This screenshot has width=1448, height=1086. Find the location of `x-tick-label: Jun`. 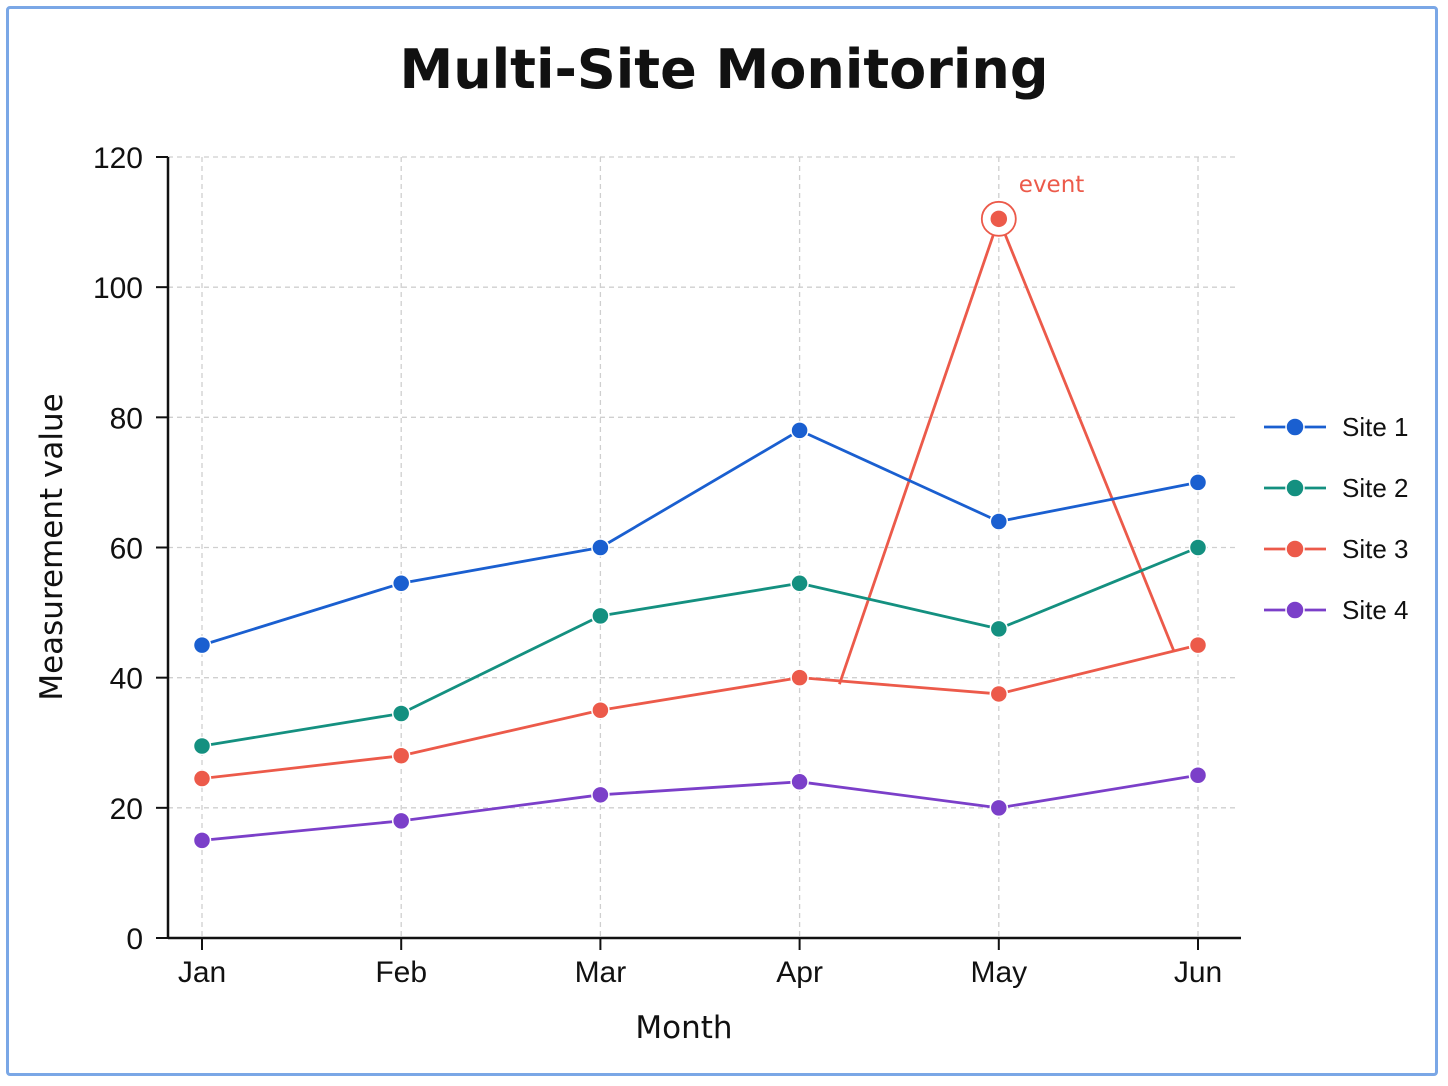

x-tick-label: Jun is located at coordinates (1198, 972).